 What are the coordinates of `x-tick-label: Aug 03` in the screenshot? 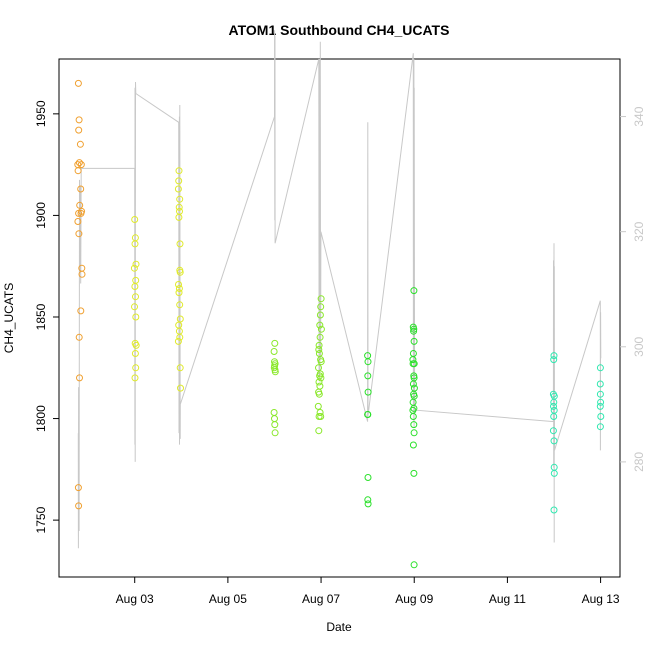 It's located at (135, 599).